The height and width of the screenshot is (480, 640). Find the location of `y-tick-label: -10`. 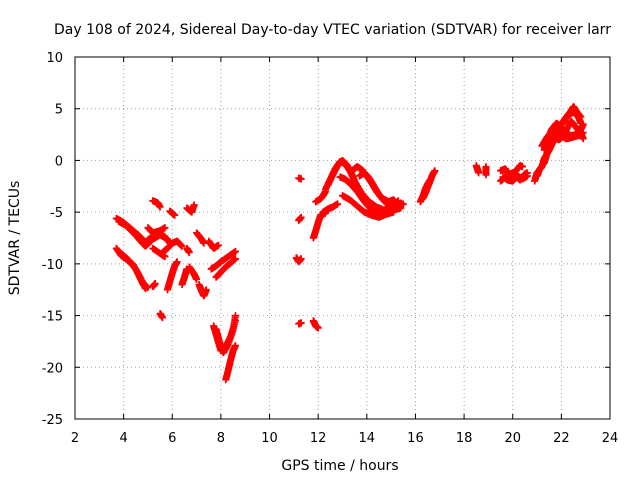

y-tick-label: -10 is located at coordinates (52, 265).